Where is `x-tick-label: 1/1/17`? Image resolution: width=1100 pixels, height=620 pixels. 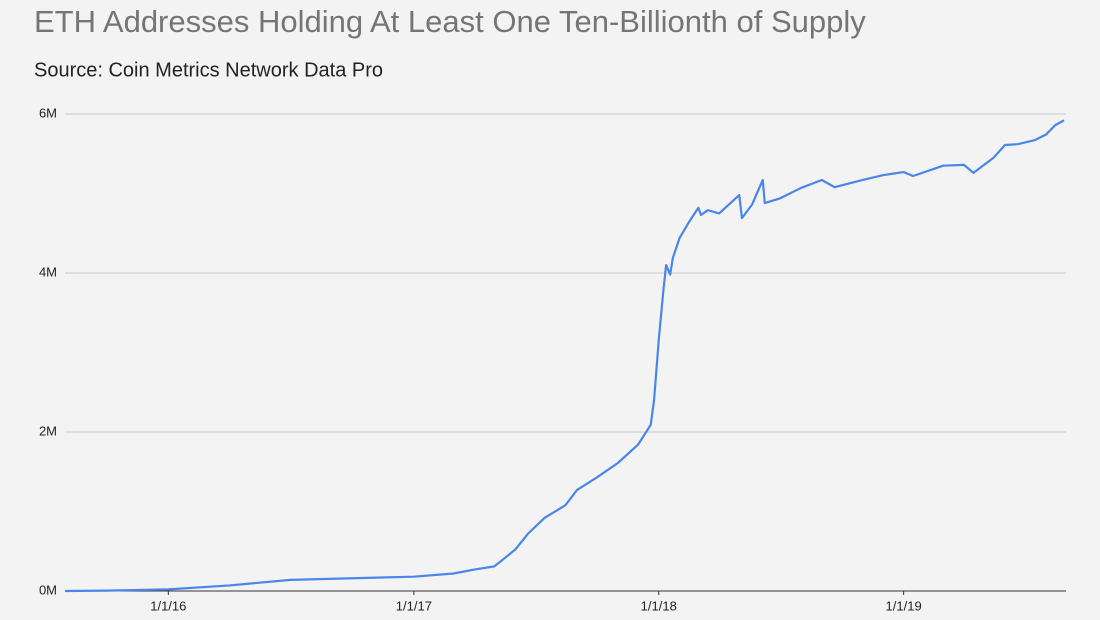
x-tick-label: 1/1/17 is located at coordinates (414, 605).